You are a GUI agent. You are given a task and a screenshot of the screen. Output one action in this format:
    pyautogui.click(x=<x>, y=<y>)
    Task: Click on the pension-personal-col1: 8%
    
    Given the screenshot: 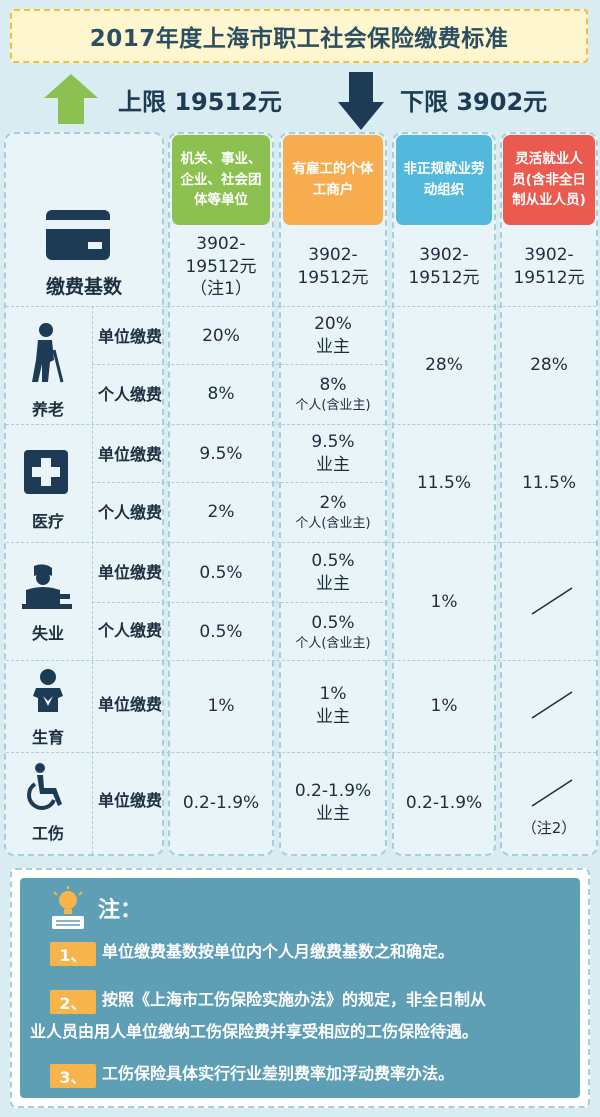 What is the action you would take?
    pyautogui.click(x=221, y=393)
    